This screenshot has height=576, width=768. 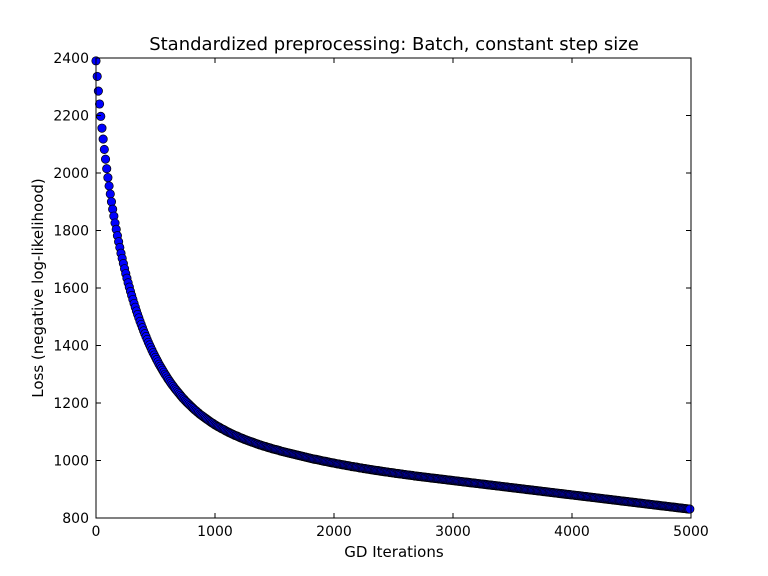 I want to click on y-axis-label: Loss (negative log-likelihood), so click(x=38, y=287).